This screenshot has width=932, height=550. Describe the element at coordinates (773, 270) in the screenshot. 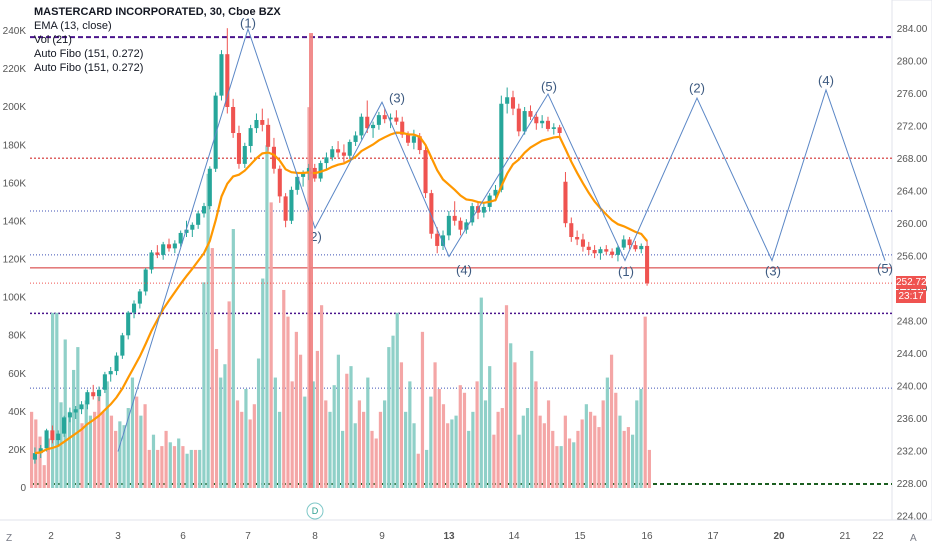

I see `wave-projection-label: (3)` at that location.